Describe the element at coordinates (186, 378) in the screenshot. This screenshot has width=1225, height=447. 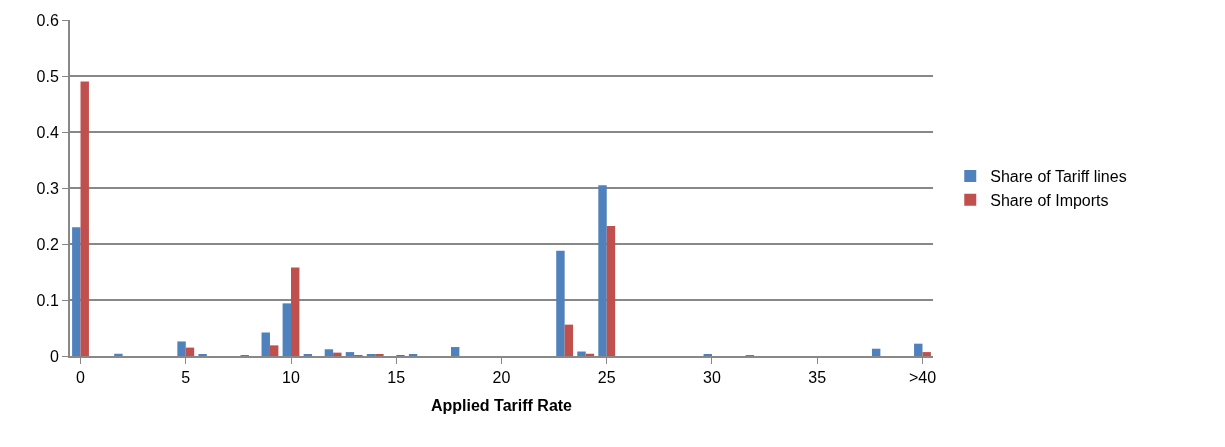
I see `x-tick-label: 5` at that location.